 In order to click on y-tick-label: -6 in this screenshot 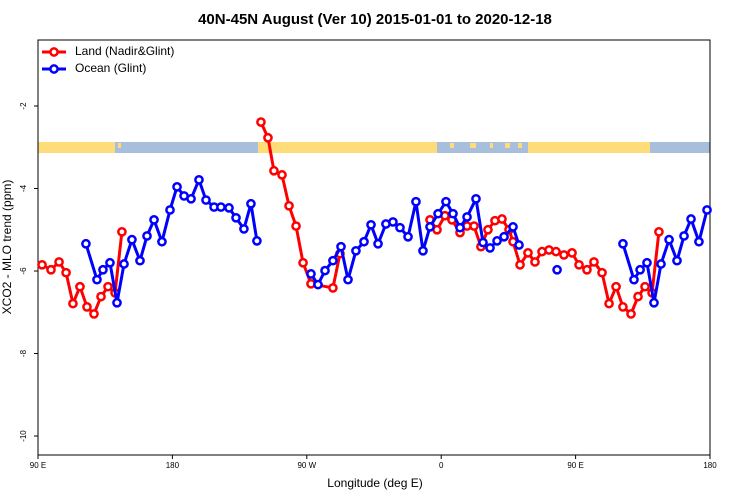, I will do `click(23, 271)`.